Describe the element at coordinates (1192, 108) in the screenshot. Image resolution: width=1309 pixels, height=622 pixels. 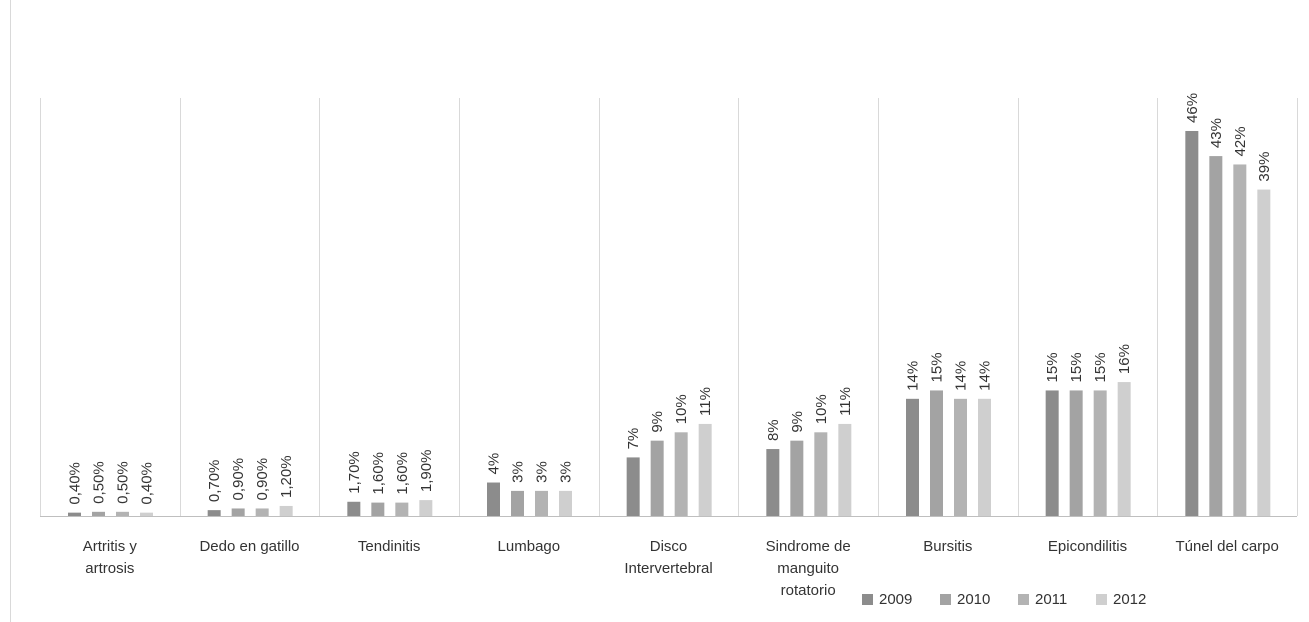
I see `data-label: 46%` at that location.